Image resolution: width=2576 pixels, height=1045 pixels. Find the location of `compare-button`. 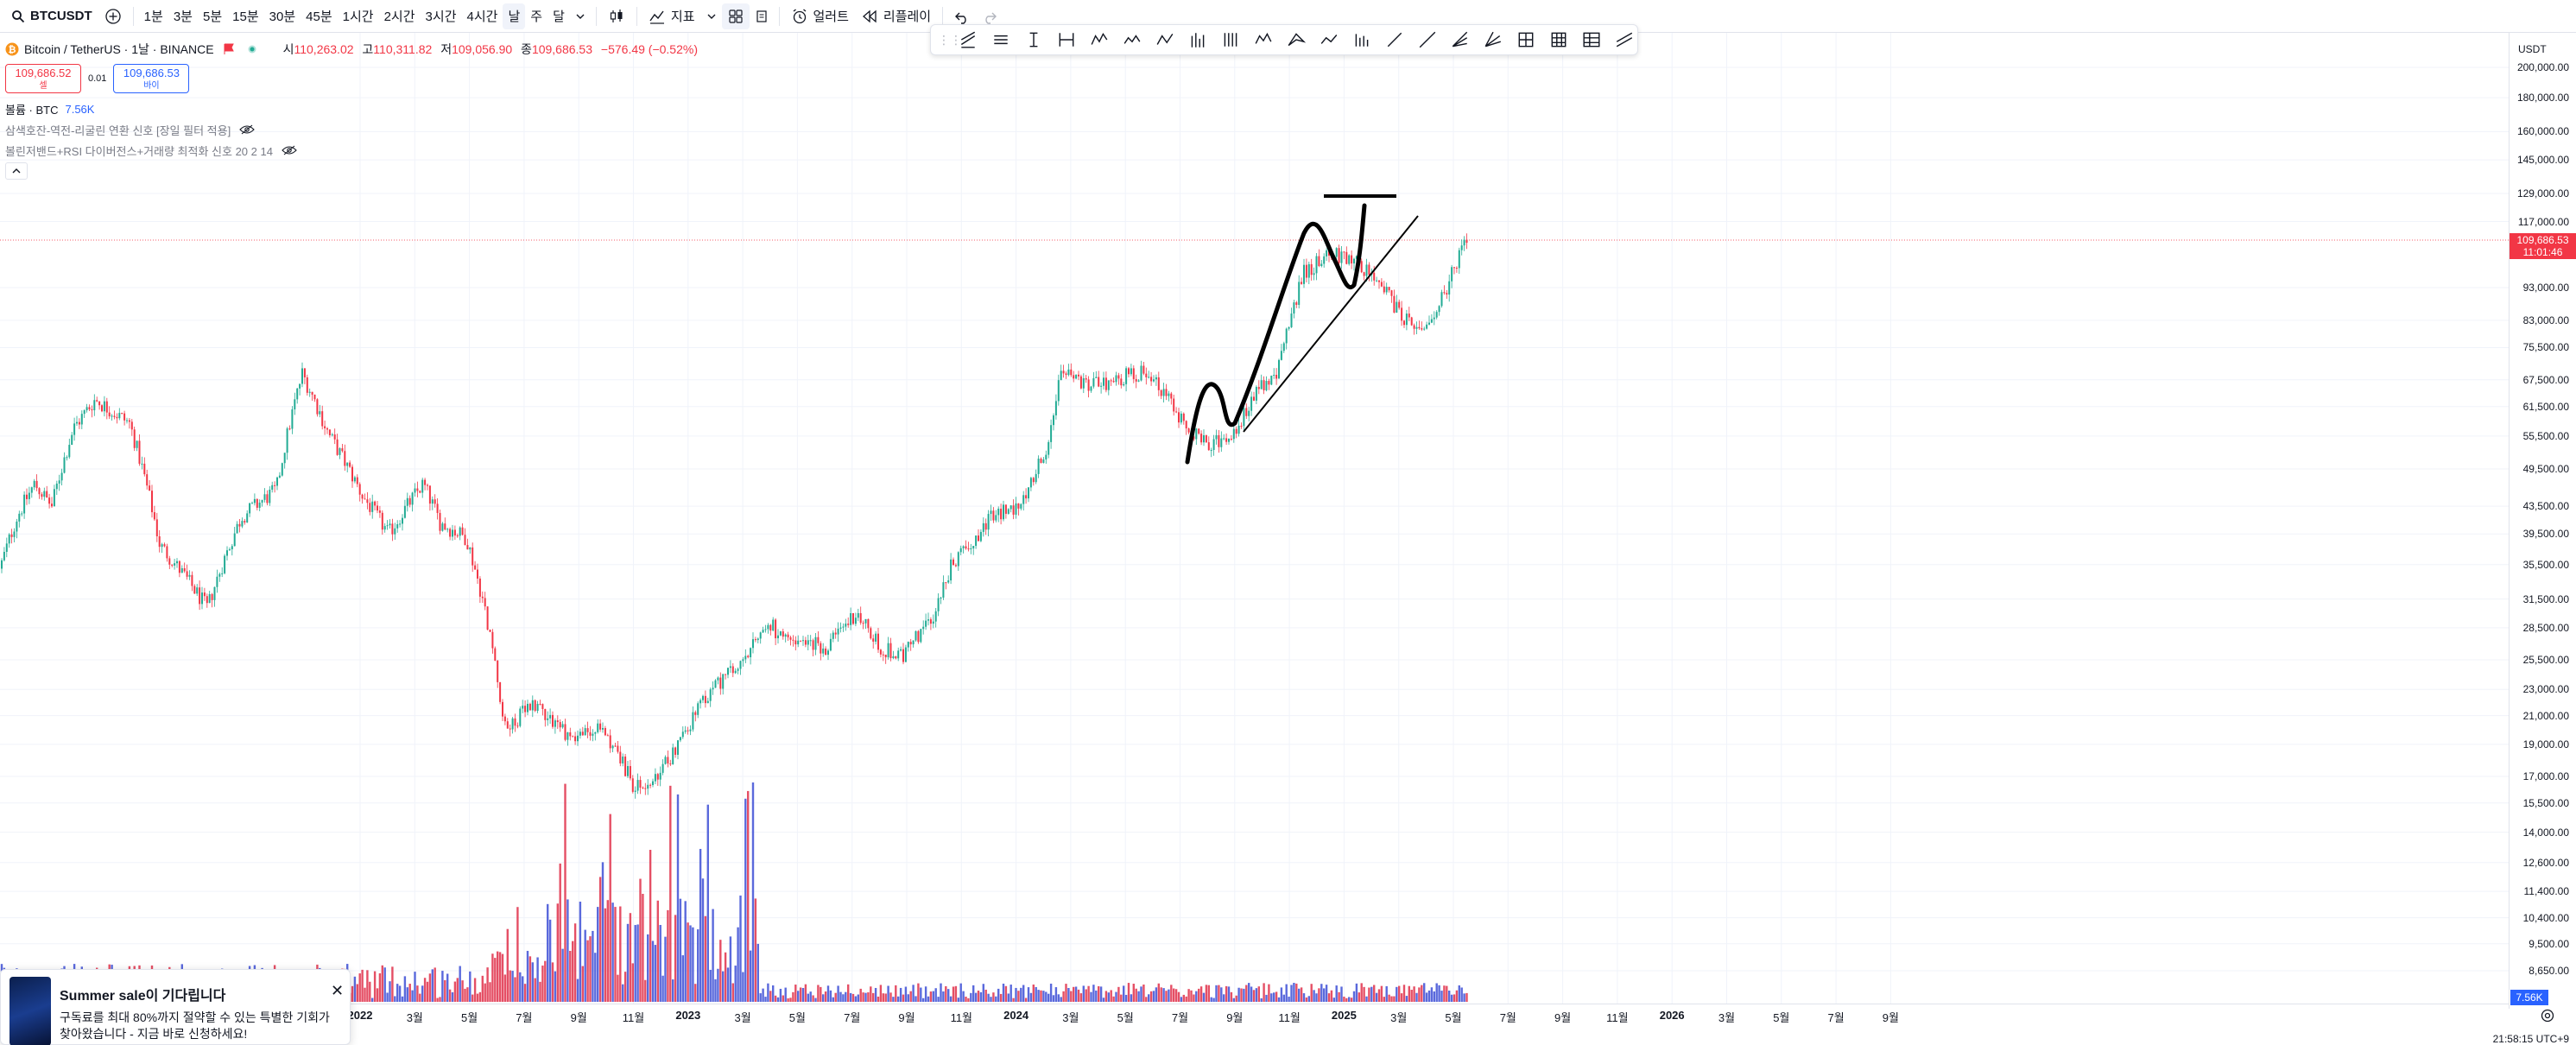

compare-button is located at coordinates (113, 16).